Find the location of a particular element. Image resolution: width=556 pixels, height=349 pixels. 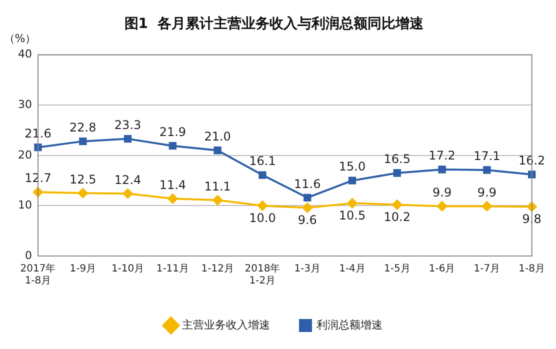

x-tick-label: 1-10月 is located at coordinates (127, 269).